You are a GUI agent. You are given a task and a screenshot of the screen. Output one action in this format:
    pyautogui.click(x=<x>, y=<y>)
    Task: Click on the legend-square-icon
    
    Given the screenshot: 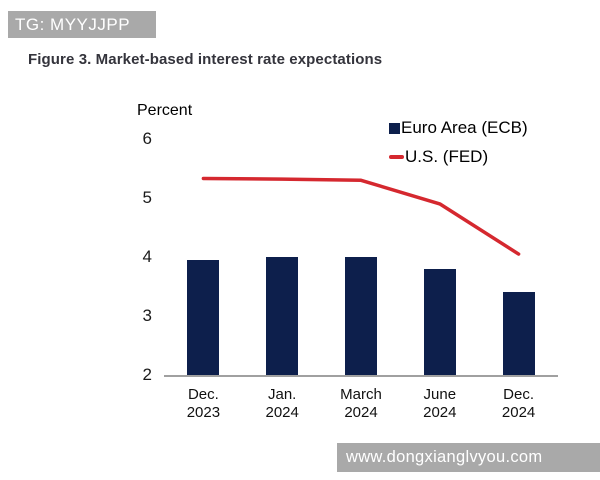 What is the action you would take?
    pyautogui.click(x=394, y=128)
    